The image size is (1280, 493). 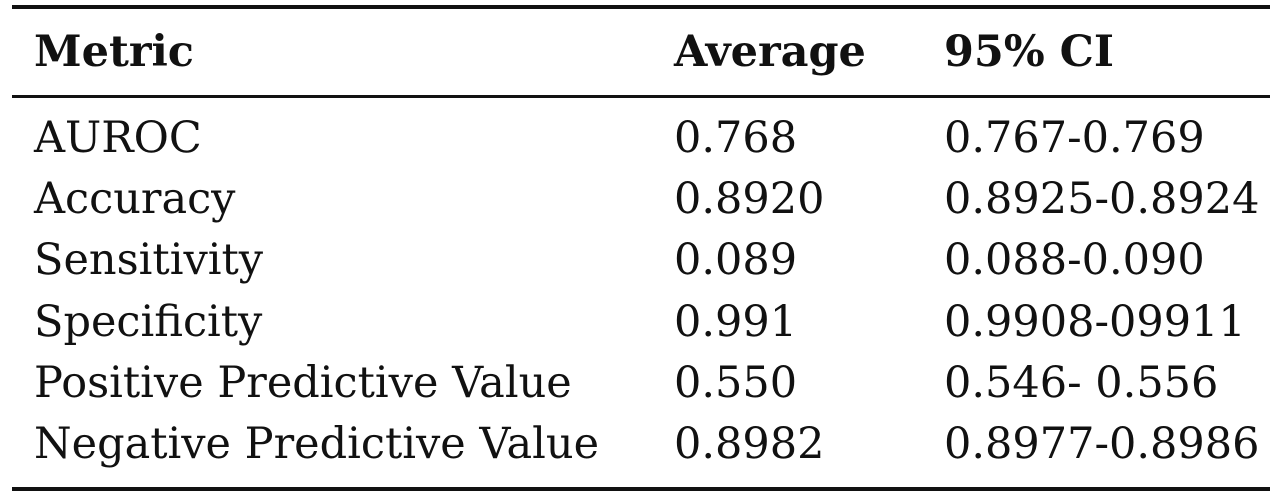 I want to click on average-cell: 0.8920, so click(x=749, y=199).